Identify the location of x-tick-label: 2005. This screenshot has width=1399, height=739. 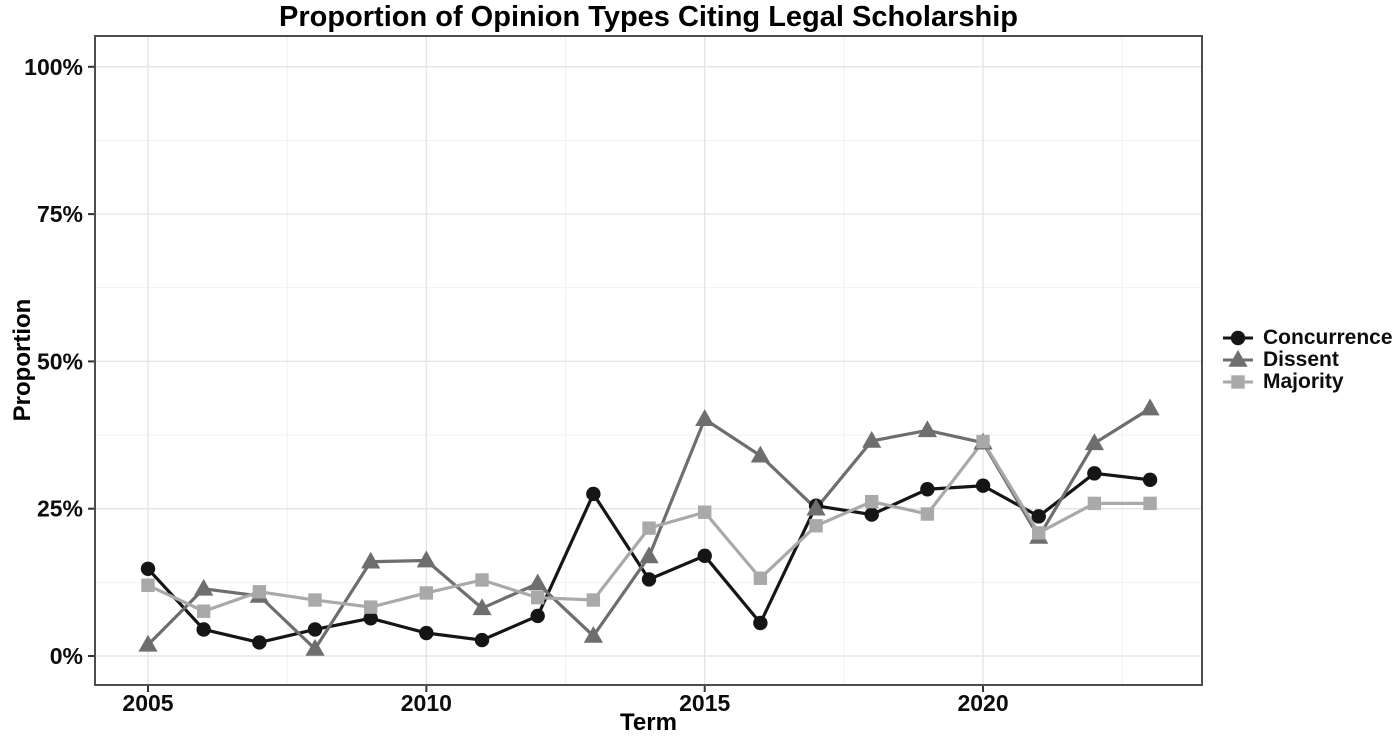
(147, 703).